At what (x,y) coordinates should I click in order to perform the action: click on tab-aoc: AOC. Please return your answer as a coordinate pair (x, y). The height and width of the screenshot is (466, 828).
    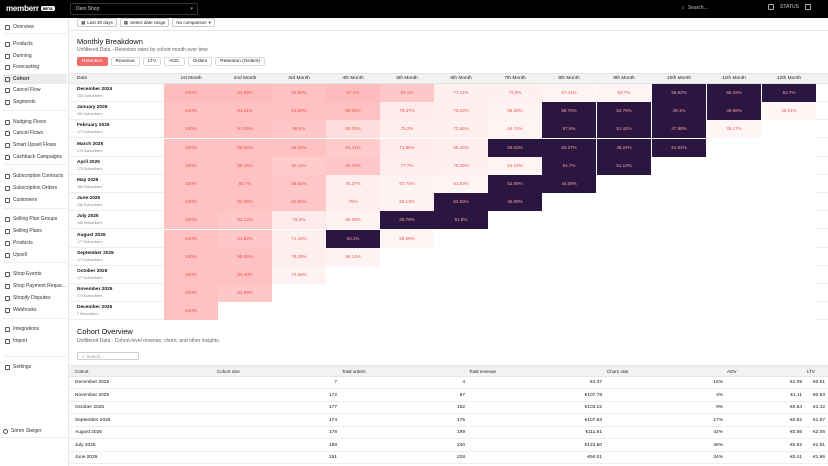
    Looking at the image, I should click on (174, 61).